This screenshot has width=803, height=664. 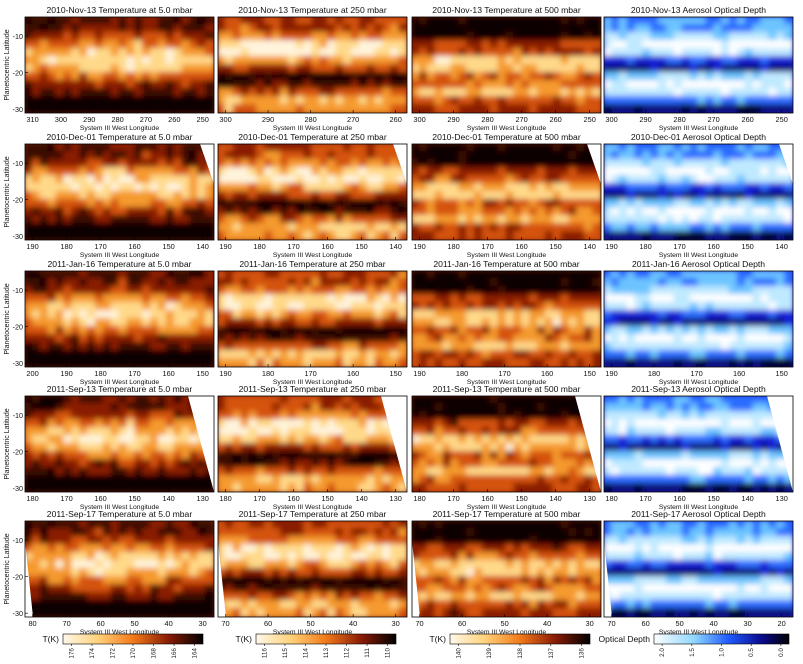 I want to click on colorbar-tick-label: 174, so click(x=92, y=653).